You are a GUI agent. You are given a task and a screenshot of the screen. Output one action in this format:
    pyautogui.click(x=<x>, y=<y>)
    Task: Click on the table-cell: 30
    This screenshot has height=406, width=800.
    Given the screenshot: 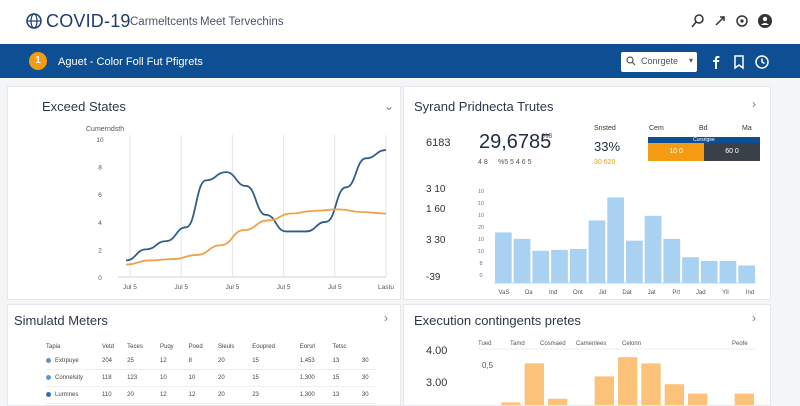 What is the action you would take?
    pyautogui.click(x=368, y=361)
    